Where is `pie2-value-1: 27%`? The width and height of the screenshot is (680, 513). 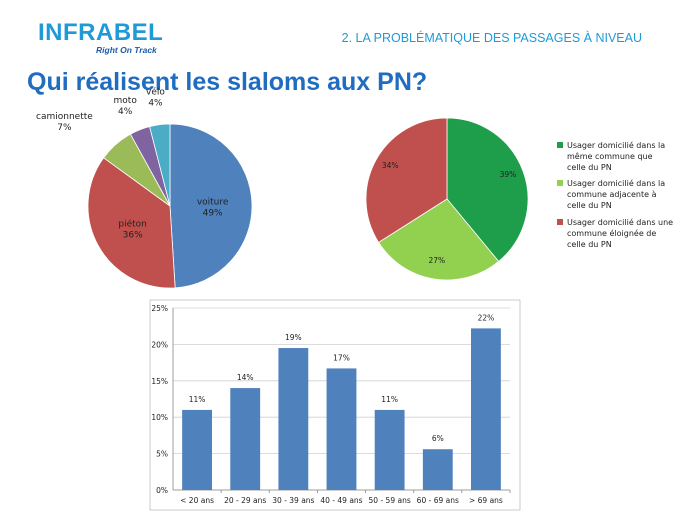
pie2-value-1: 27% is located at coordinates (437, 260).